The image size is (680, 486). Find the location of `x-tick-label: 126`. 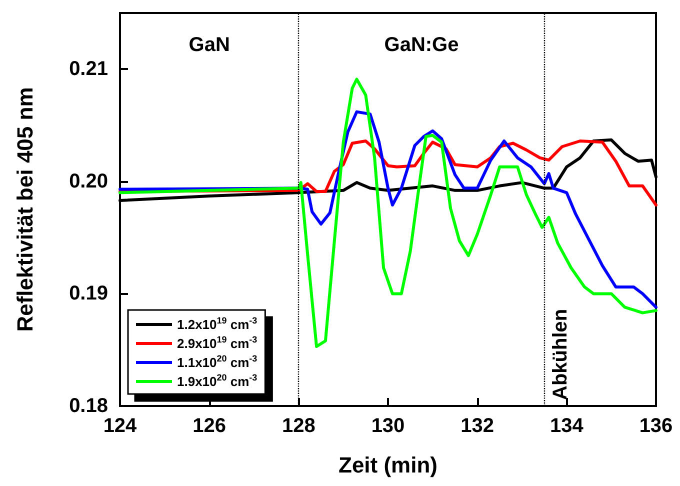

x-tick-label: 126 is located at coordinates (209, 426).